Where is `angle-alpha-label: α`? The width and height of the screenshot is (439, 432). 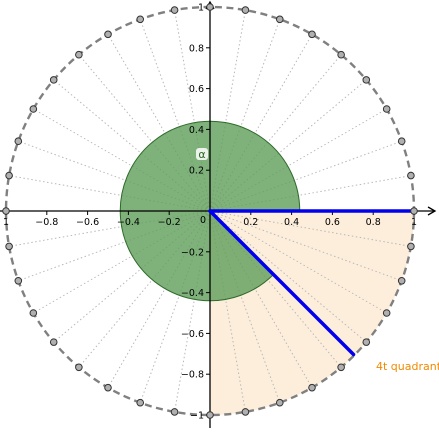 angle-alpha-label: α is located at coordinates (202, 154).